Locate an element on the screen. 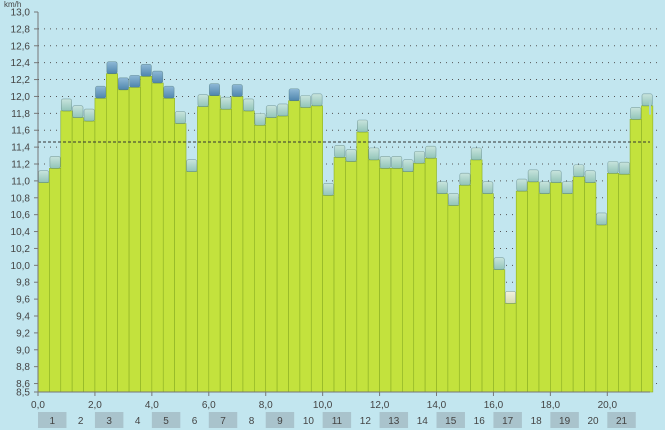 The height and width of the screenshot is (430, 665). km-label: 3 is located at coordinates (109, 421).